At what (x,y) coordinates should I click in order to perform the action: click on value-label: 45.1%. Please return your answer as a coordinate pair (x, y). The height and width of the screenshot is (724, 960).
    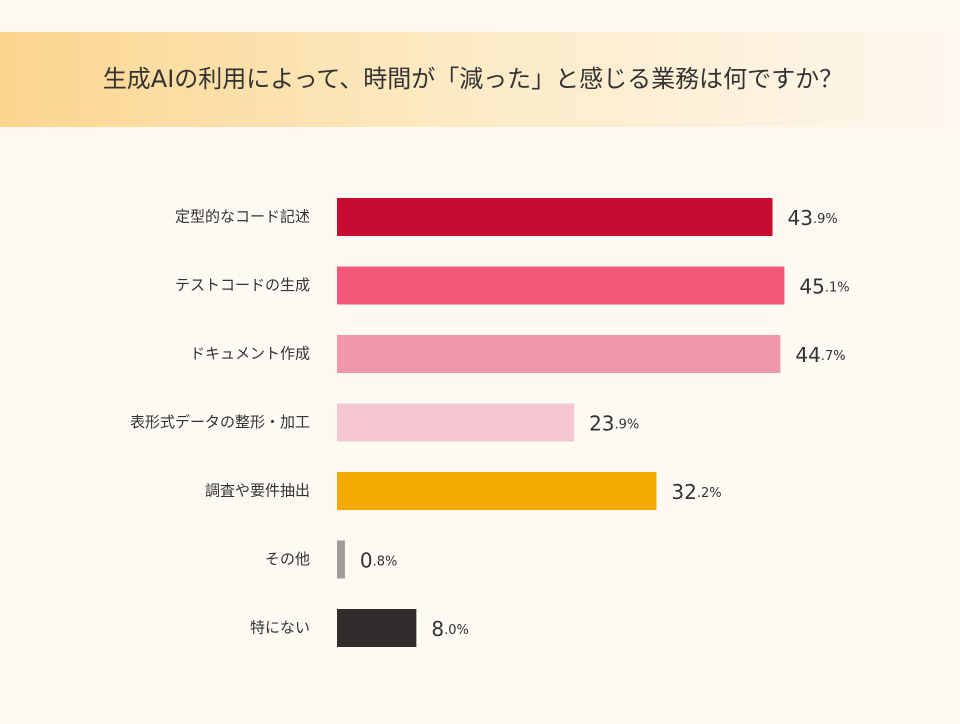
    Looking at the image, I should click on (824, 286).